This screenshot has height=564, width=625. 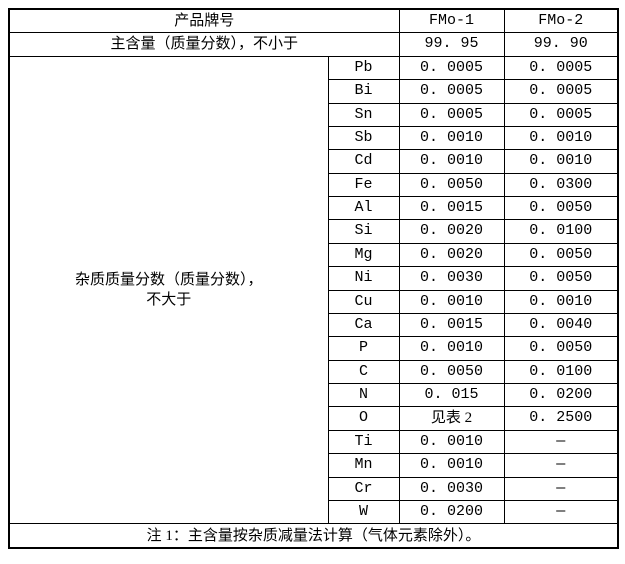 What do you see at coordinates (363, 114) in the screenshot?
I see `element-cell: Sn` at bounding box center [363, 114].